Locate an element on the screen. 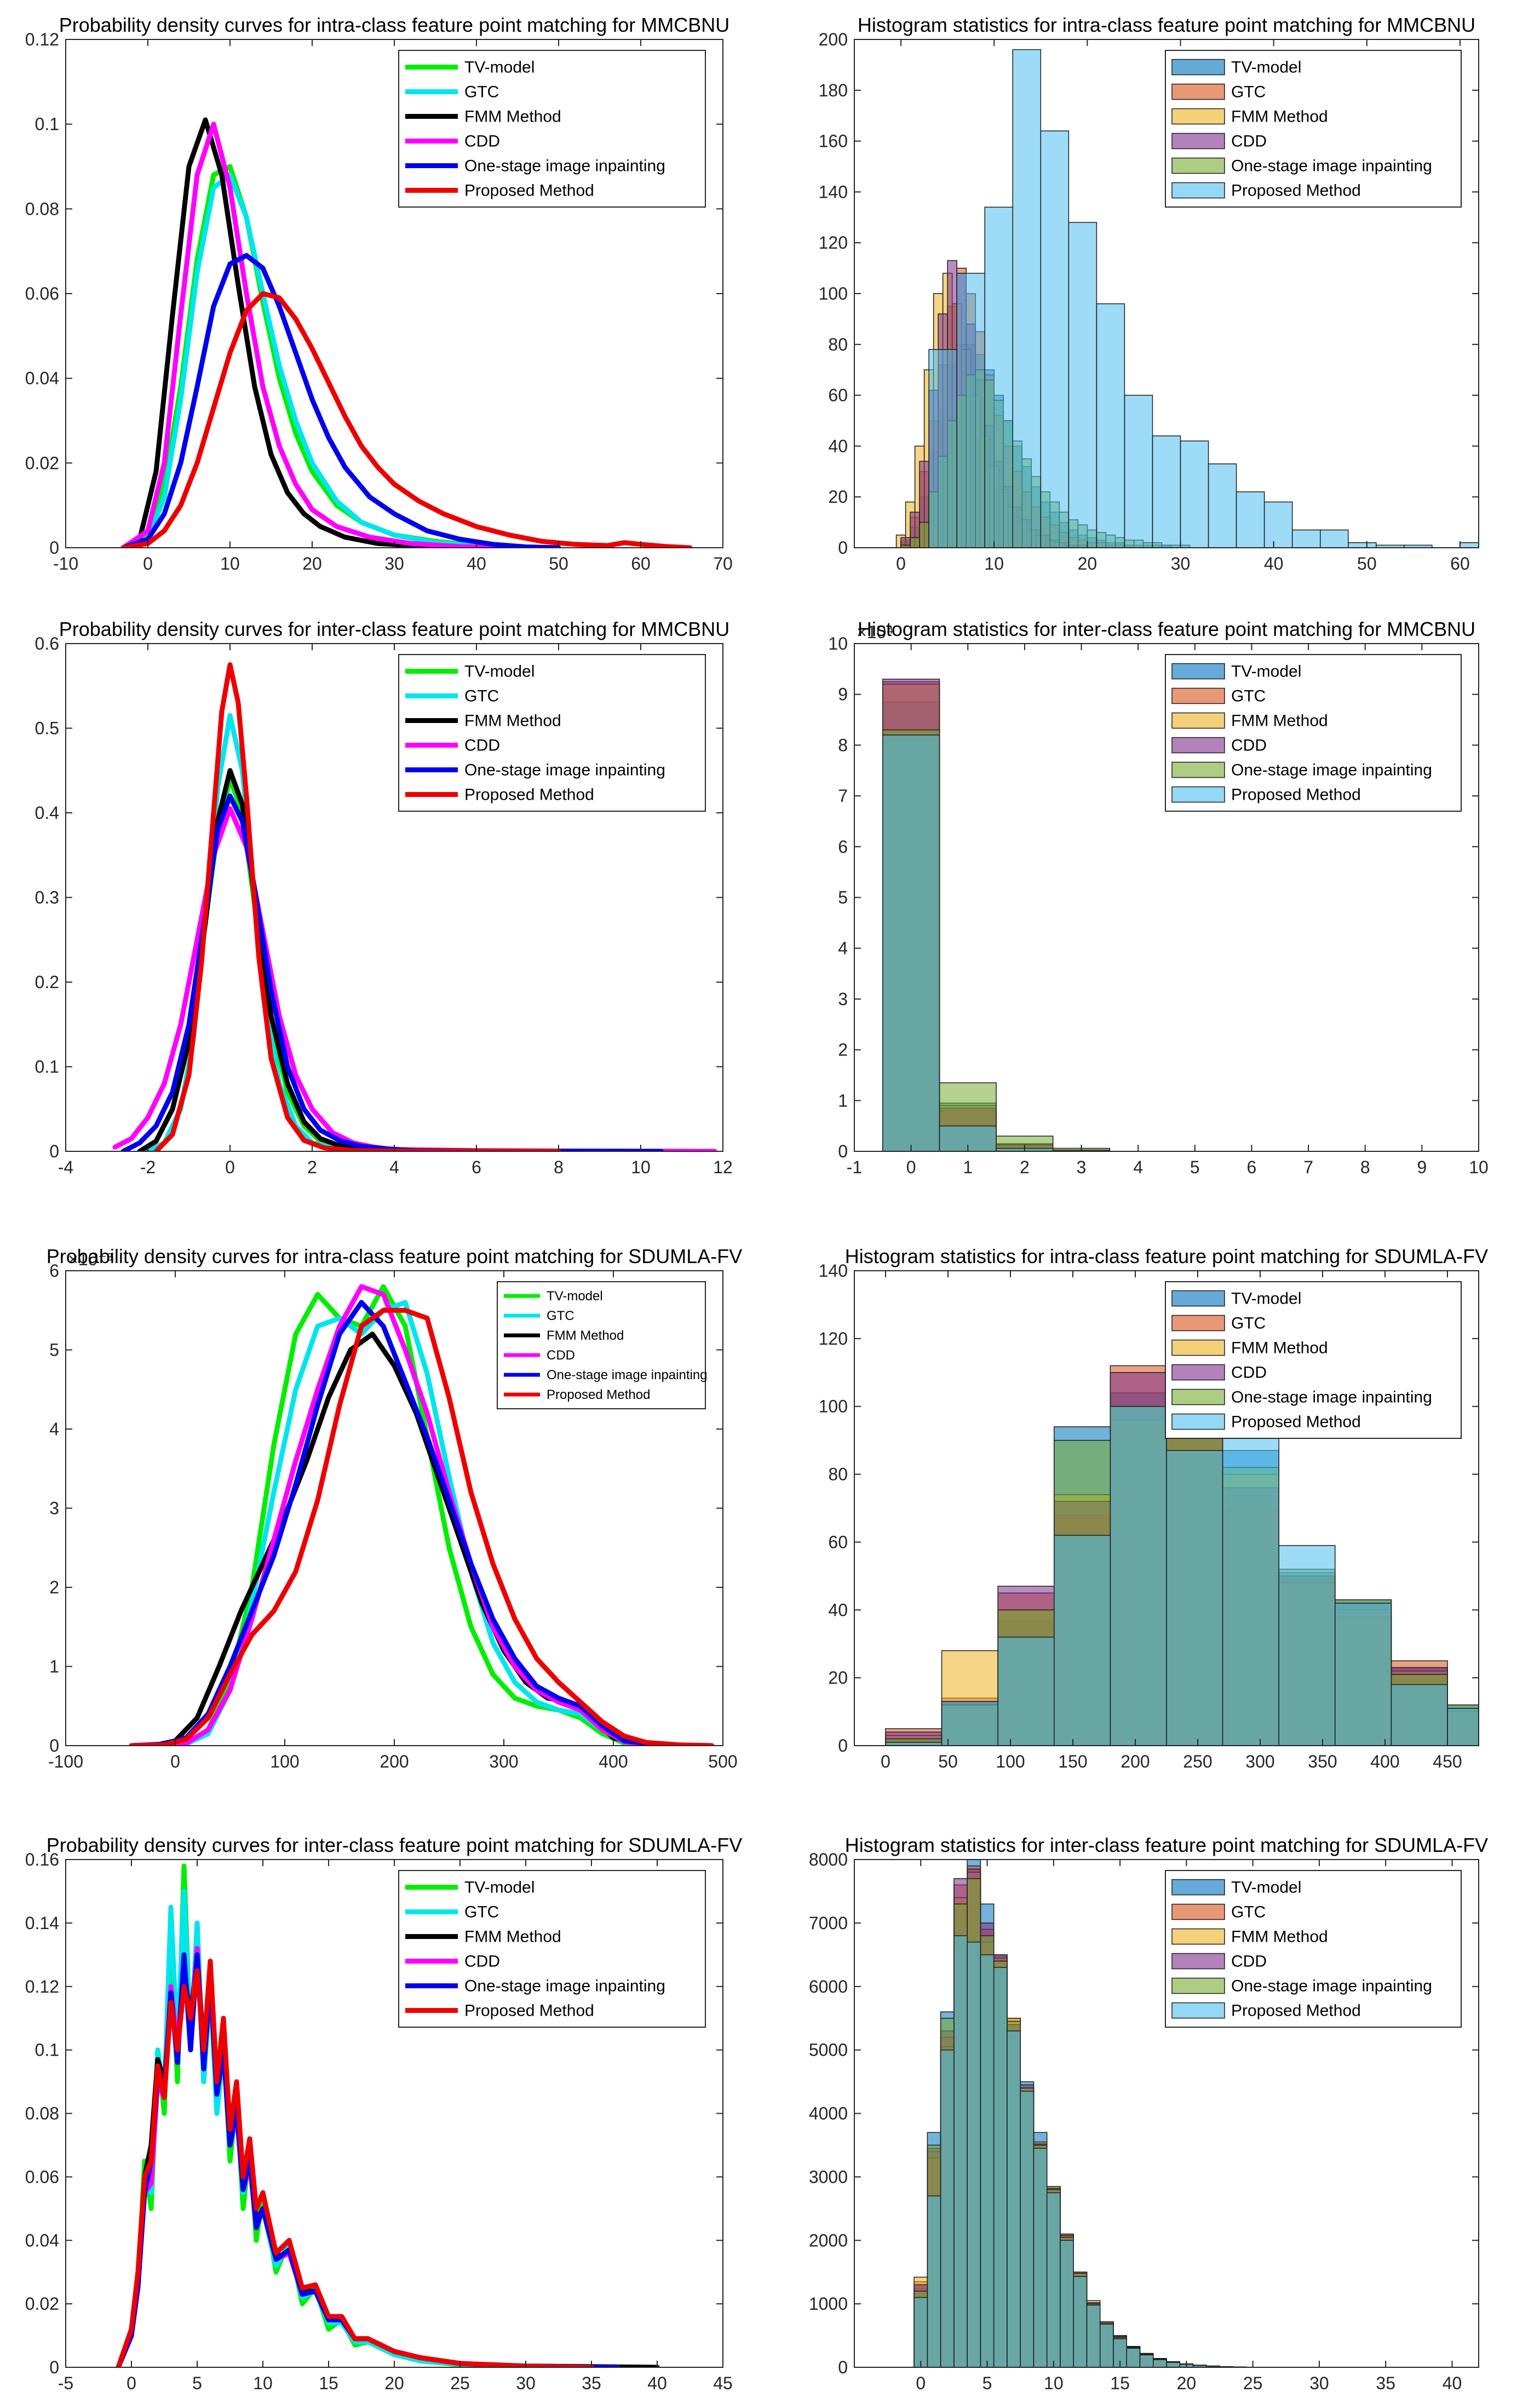  x-tick-label: 10 is located at coordinates (1479, 1167).